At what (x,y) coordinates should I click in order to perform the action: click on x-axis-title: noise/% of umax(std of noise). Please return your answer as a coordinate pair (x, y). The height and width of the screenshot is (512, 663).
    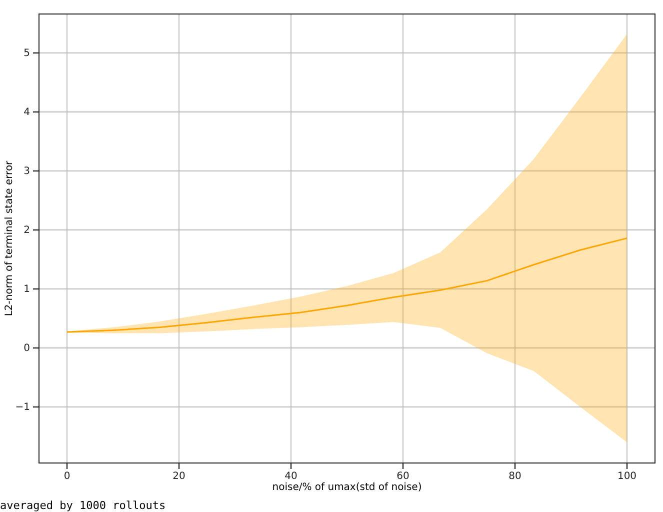
    Looking at the image, I should click on (347, 487).